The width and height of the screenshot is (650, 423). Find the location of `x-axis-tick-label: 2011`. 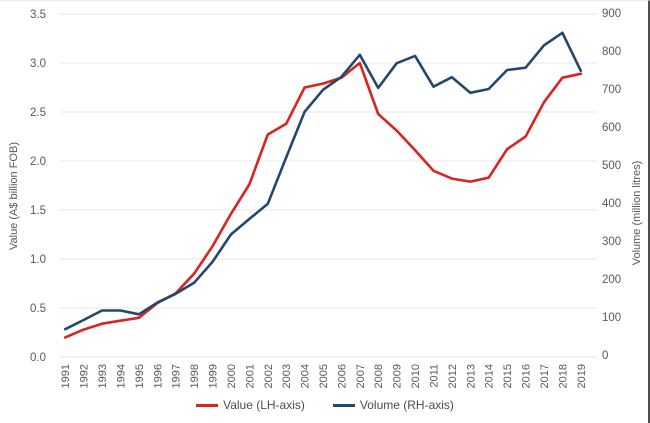

x-axis-tick-label: 2011 is located at coordinates (434, 376).